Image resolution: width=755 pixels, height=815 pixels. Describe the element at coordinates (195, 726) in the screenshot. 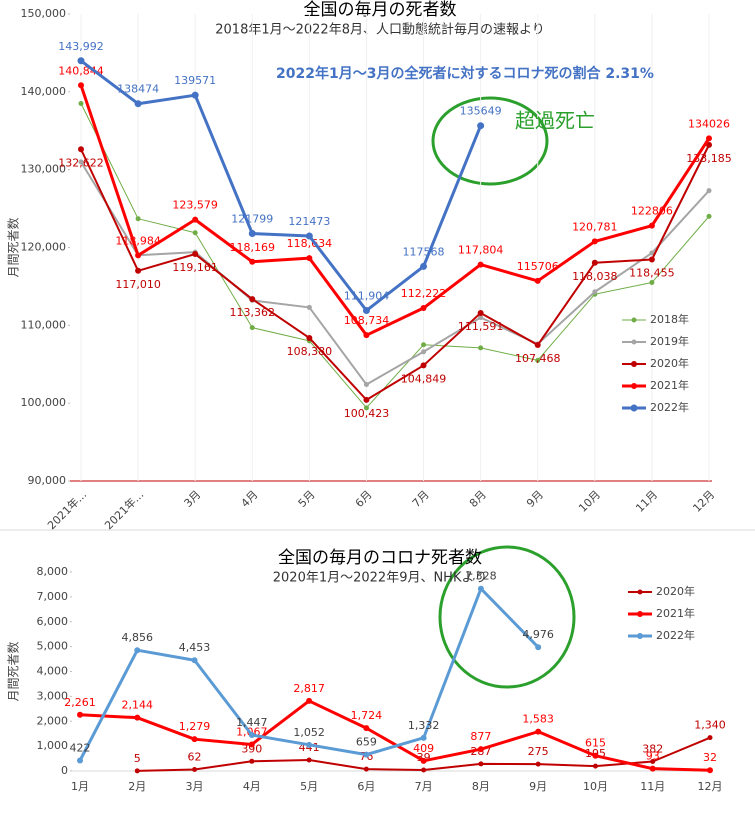

I see `data-label: 1,279` at that location.